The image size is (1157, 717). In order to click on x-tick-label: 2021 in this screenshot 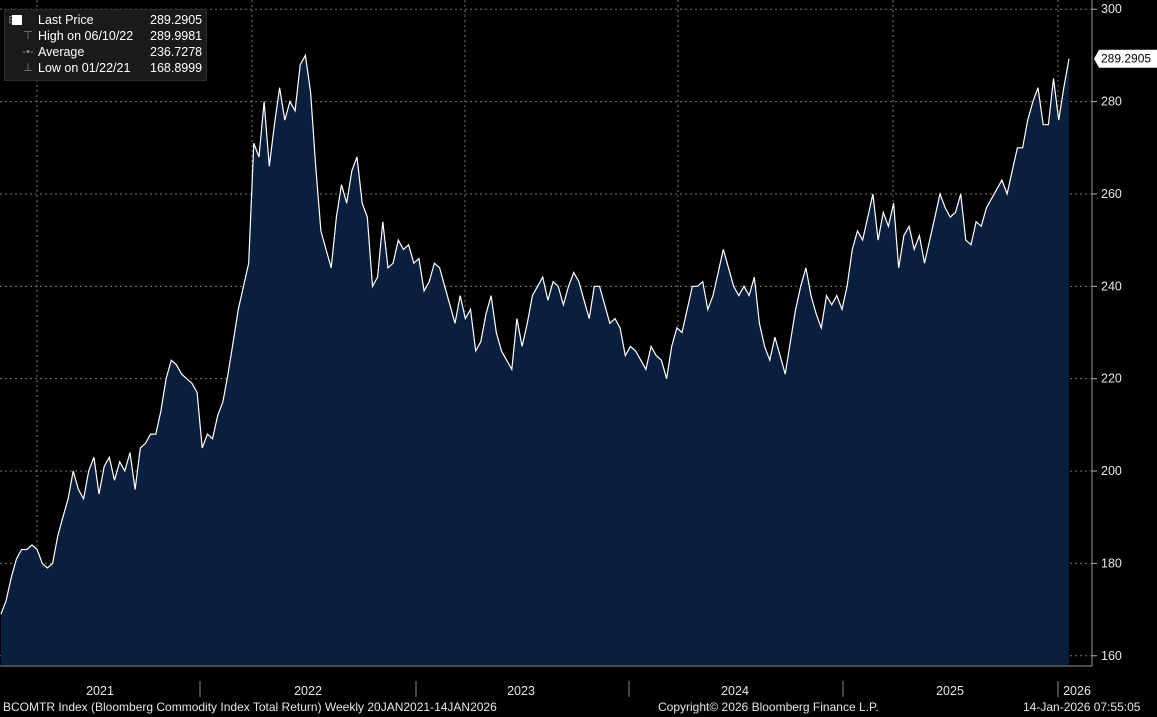, I will do `click(100, 691)`.